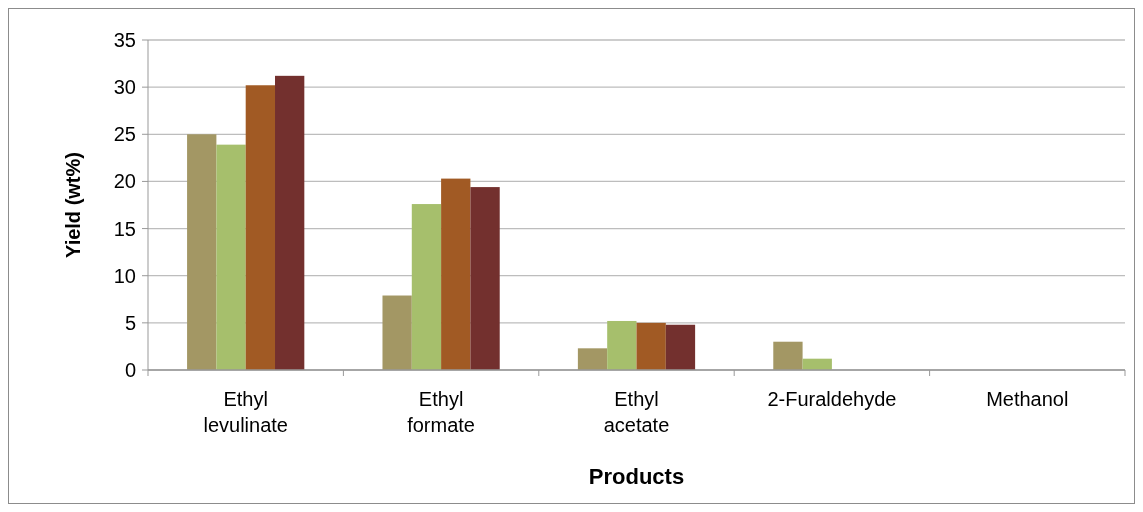 Image resolution: width=1143 pixels, height=512 pixels. Describe the element at coordinates (636, 476) in the screenshot. I see `x-axis-title: Products` at that location.